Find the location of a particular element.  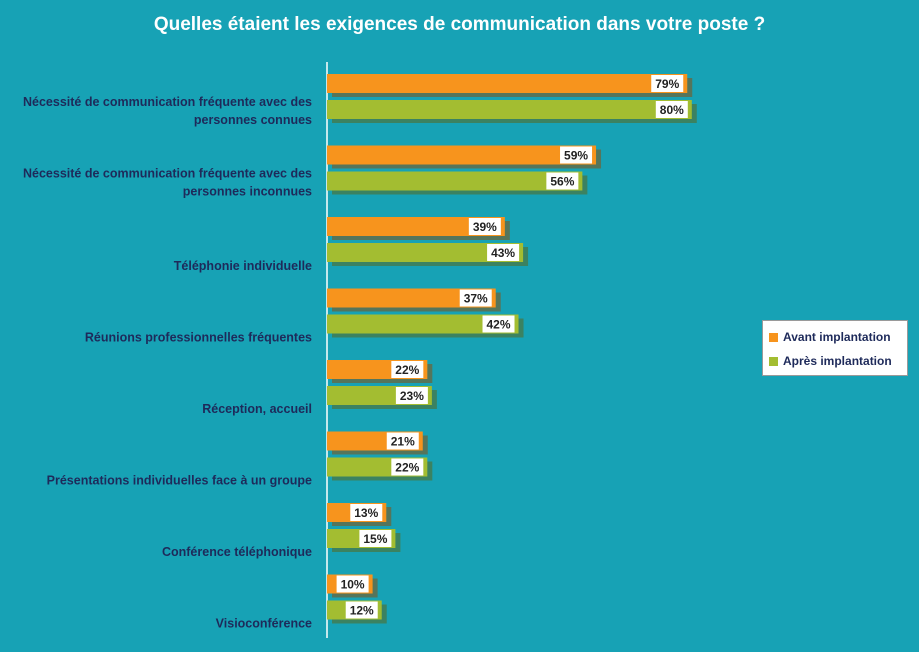

legend-item-apres: Après implantation is located at coordinates (835, 361).